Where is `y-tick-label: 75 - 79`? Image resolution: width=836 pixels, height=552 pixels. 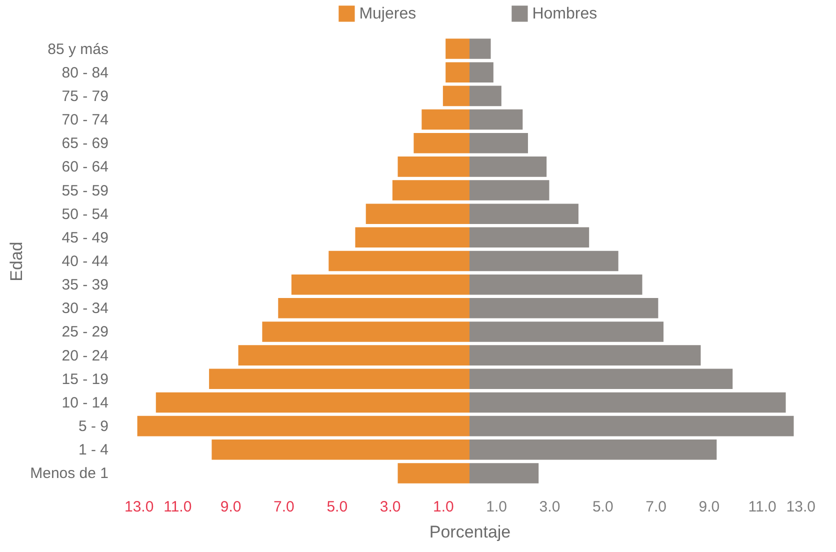
y-tick-label: 75 - 79 is located at coordinates (85, 96).